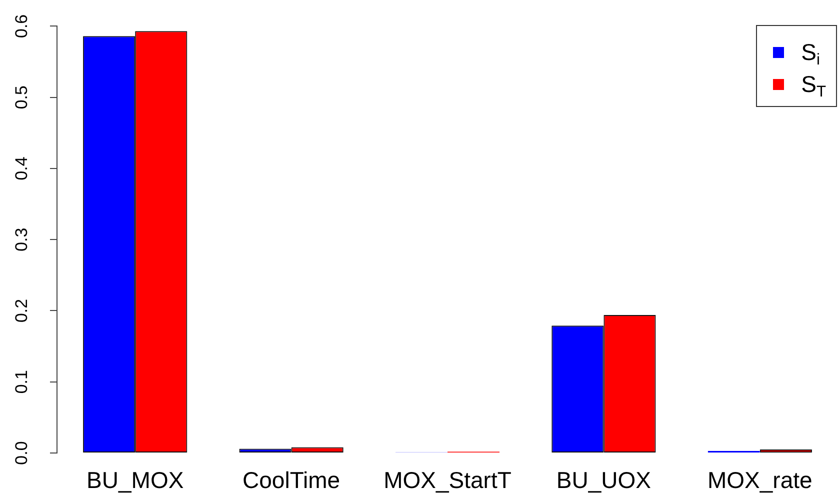  What do you see at coordinates (21, 453) in the screenshot?
I see `y-tick-label: 0.0` at bounding box center [21, 453].